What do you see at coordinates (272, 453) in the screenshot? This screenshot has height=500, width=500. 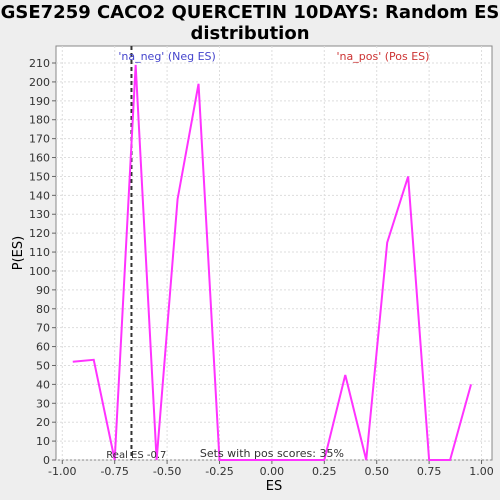 I see `pos-scores-footer: Sets with pos scores: 35%` at bounding box center [272, 453].